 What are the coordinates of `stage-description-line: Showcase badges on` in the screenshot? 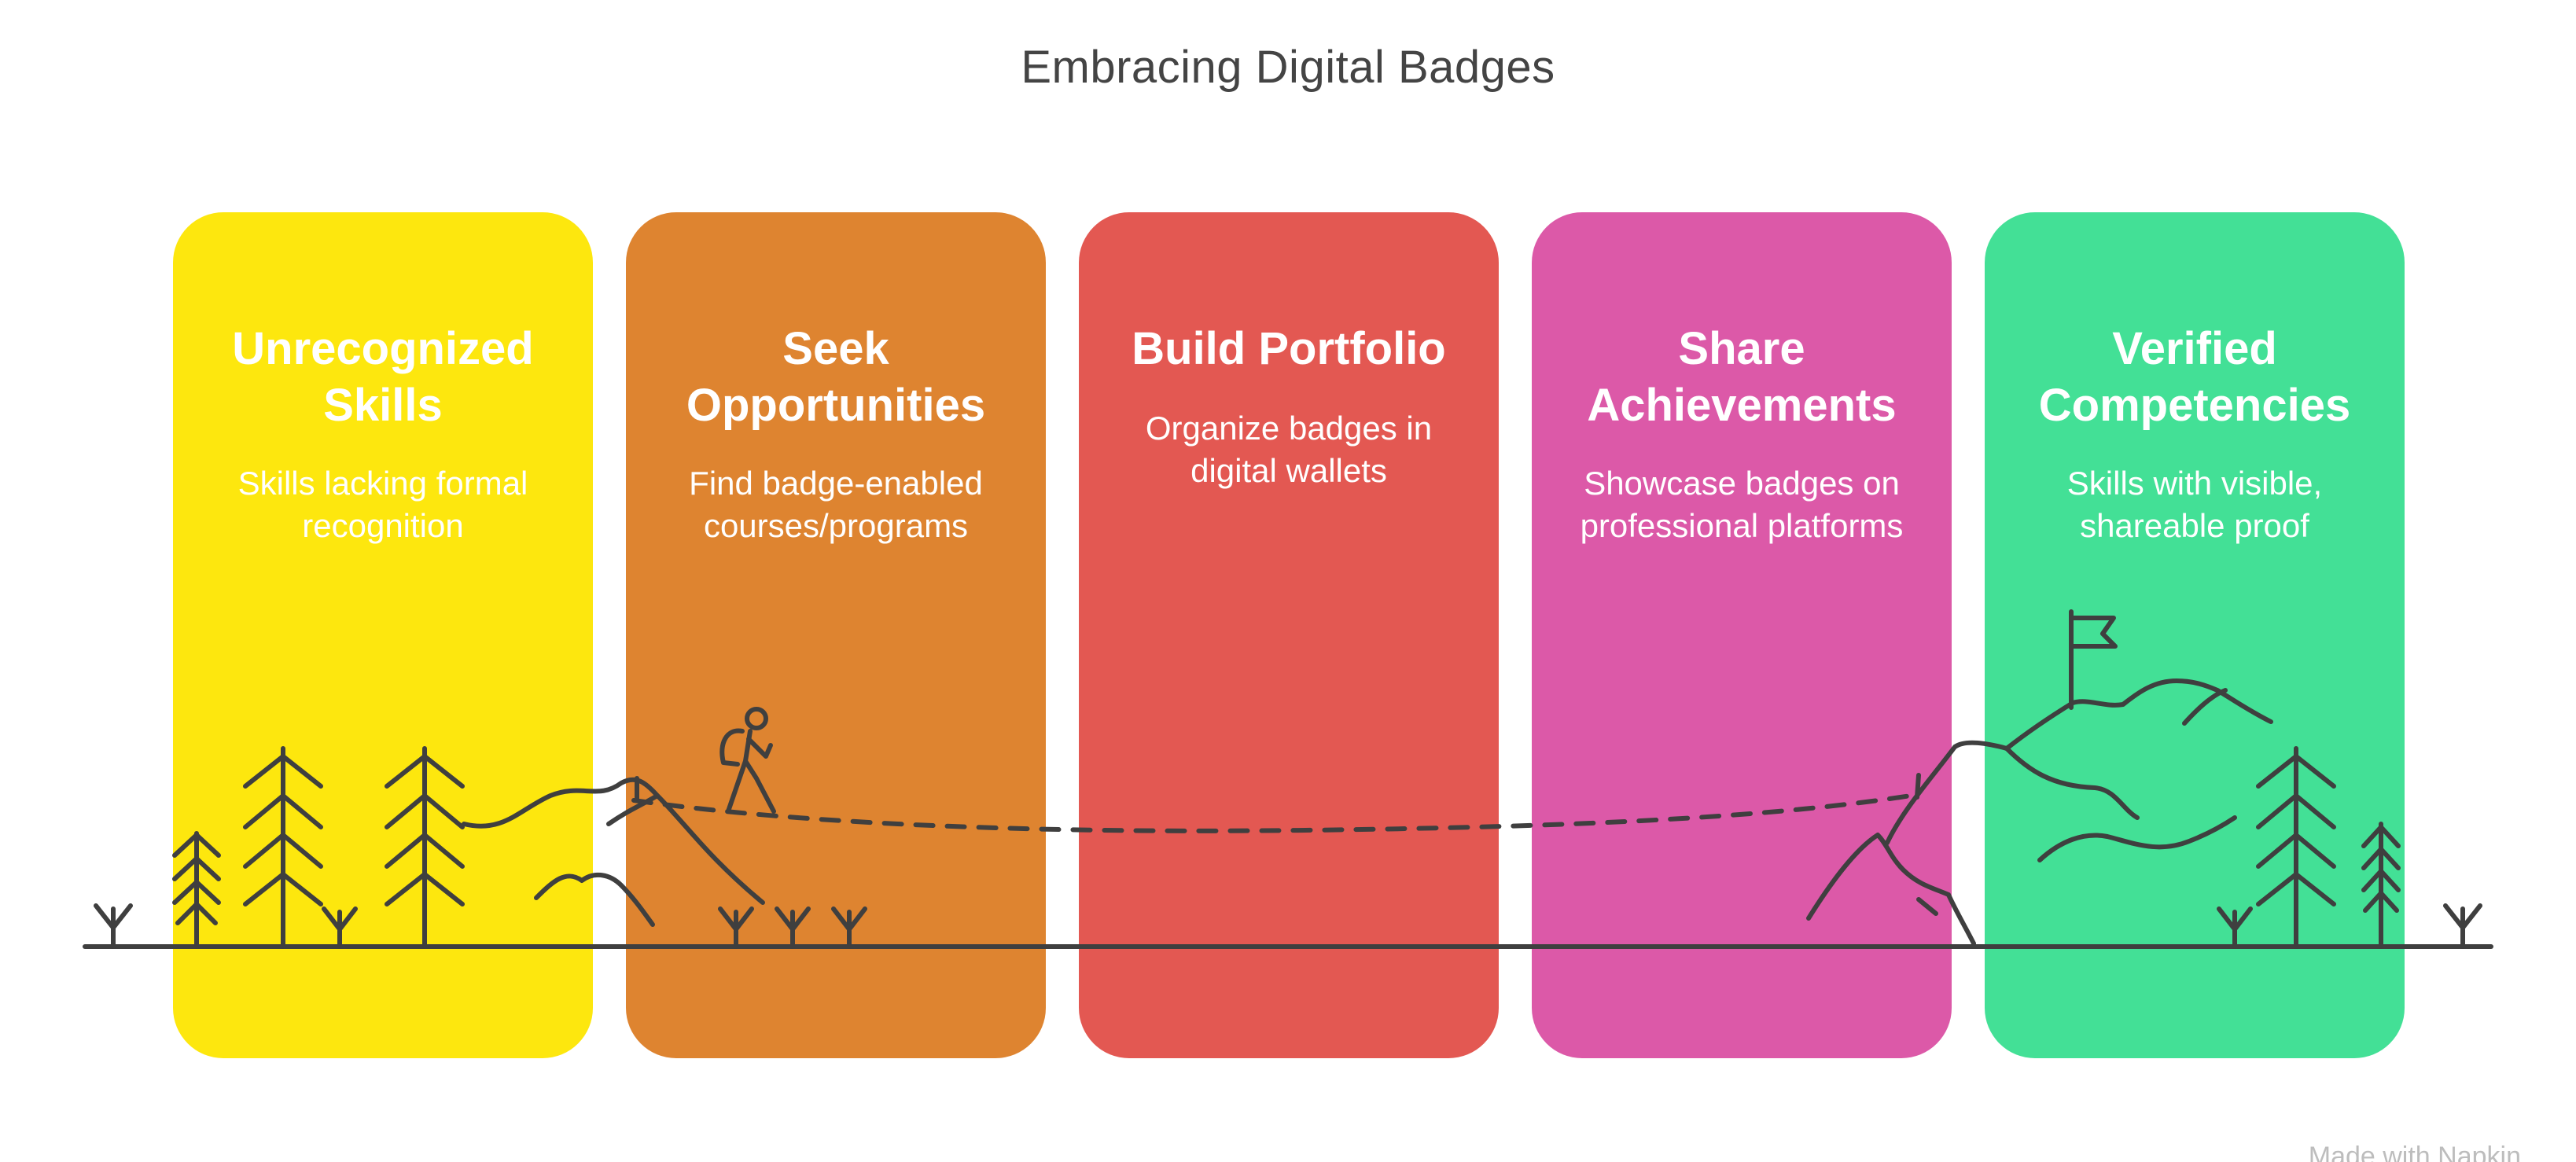 It's located at (1742, 484).